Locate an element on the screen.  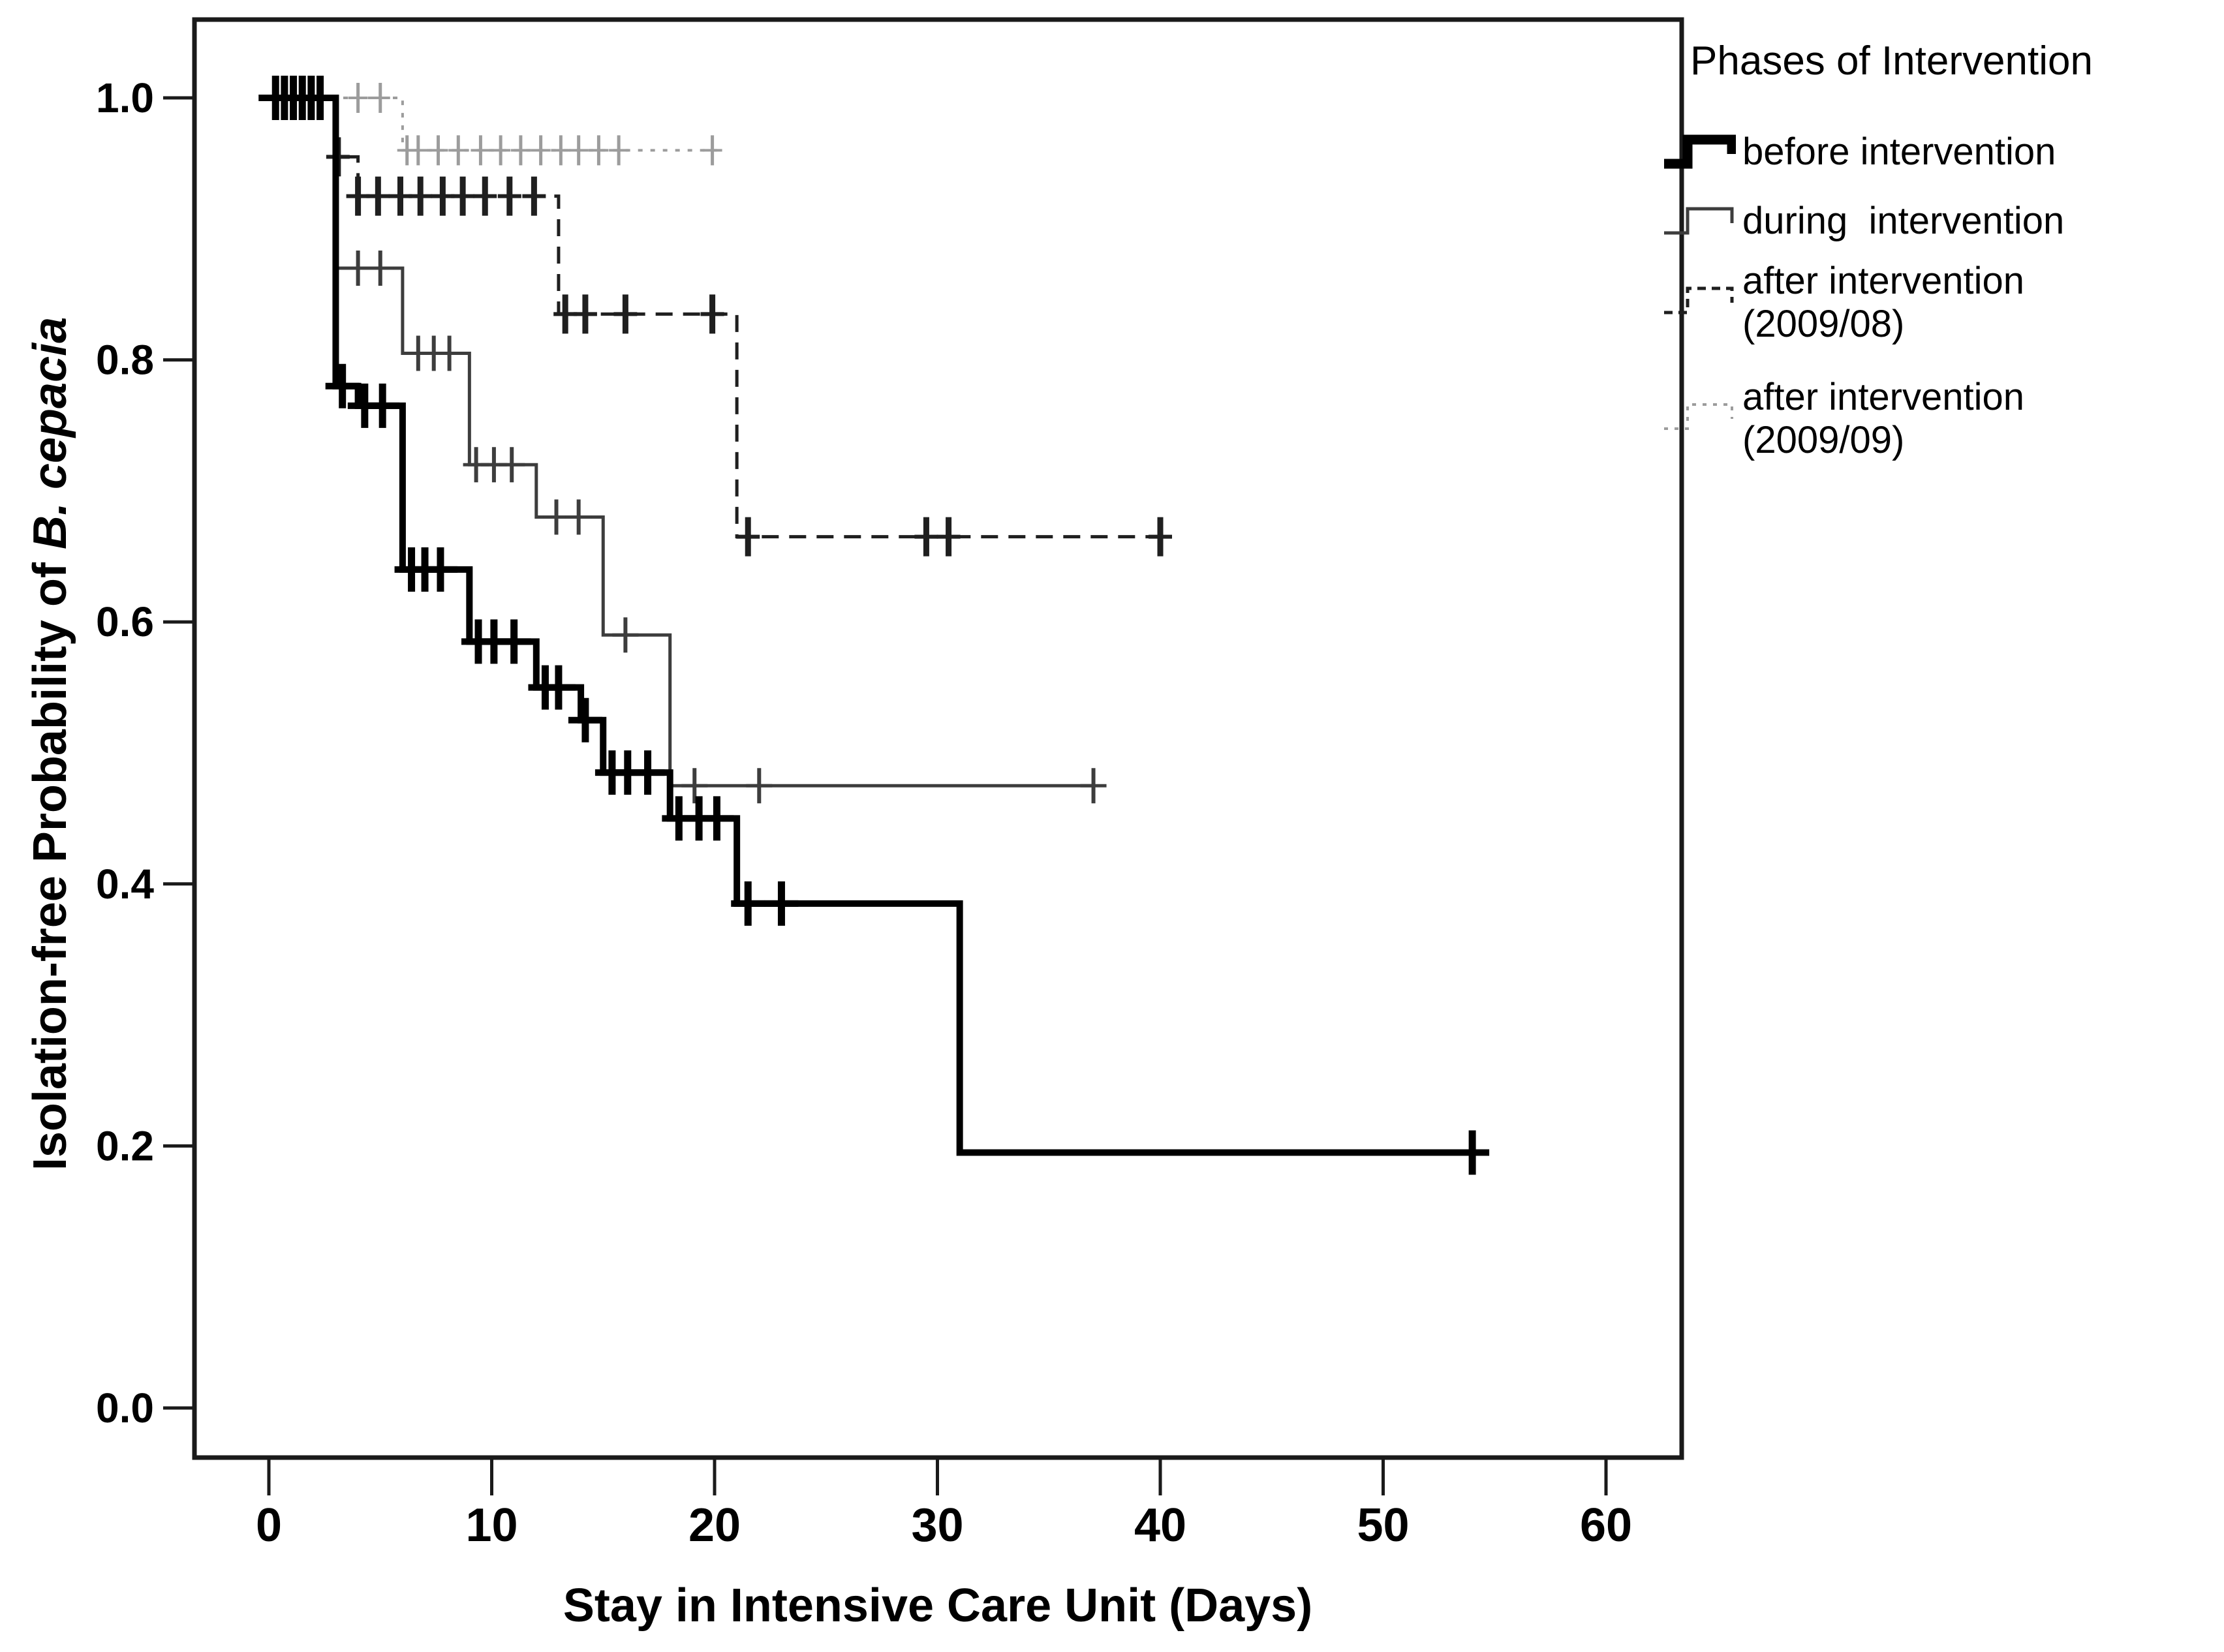
x-axis-tick-label: 60 is located at coordinates (1606, 1525).